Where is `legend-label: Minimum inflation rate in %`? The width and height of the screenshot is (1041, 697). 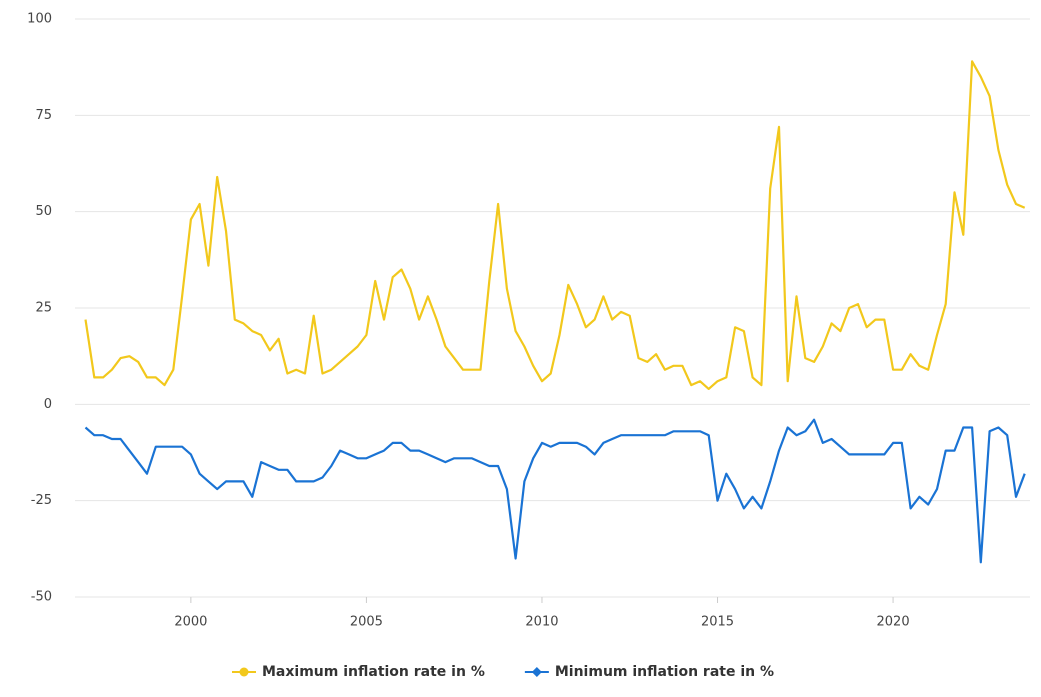
legend-label: Minimum inflation rate in % is located at coordinates (664, 672).